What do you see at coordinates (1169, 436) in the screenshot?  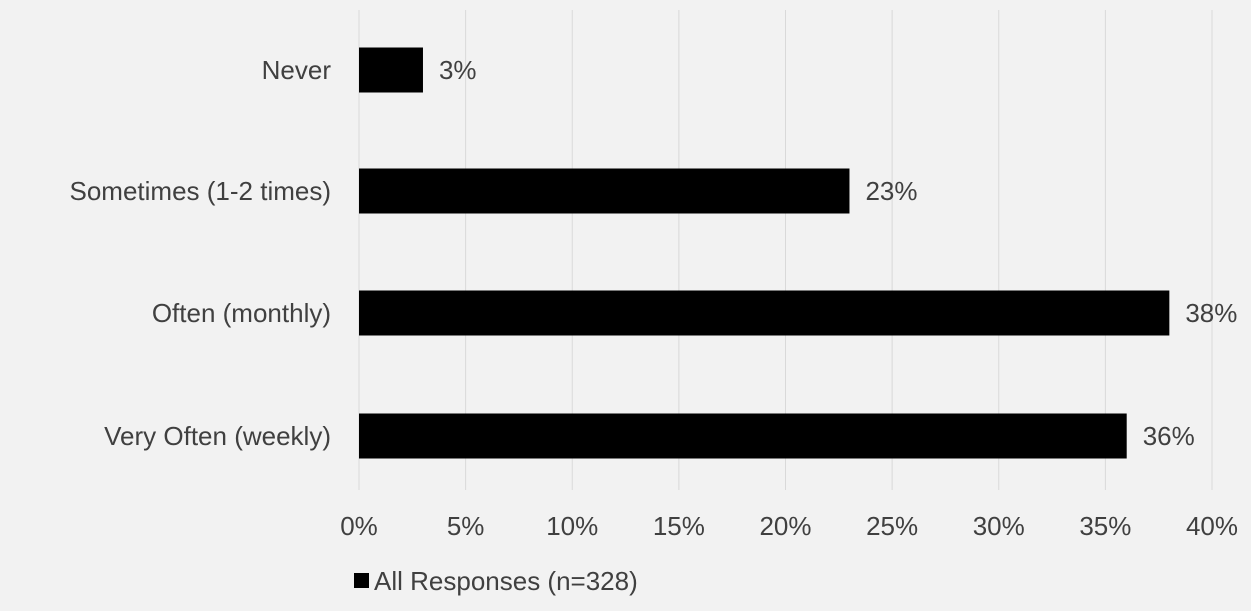 I see `data-label: 36%` at bounding box center [1169, 436].